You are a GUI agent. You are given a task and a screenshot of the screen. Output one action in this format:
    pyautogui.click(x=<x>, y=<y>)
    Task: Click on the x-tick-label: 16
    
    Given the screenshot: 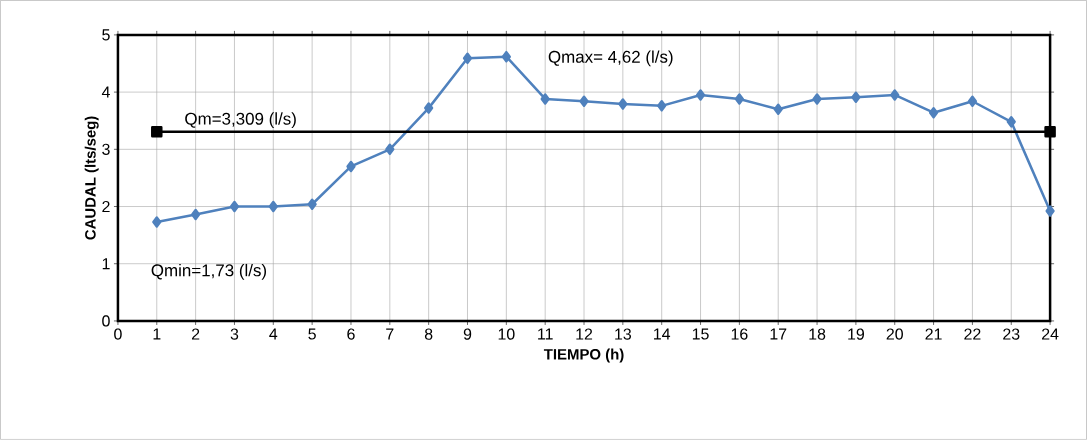 What is the action you would take?
    pyautogui.click(x=739, y=334)
    